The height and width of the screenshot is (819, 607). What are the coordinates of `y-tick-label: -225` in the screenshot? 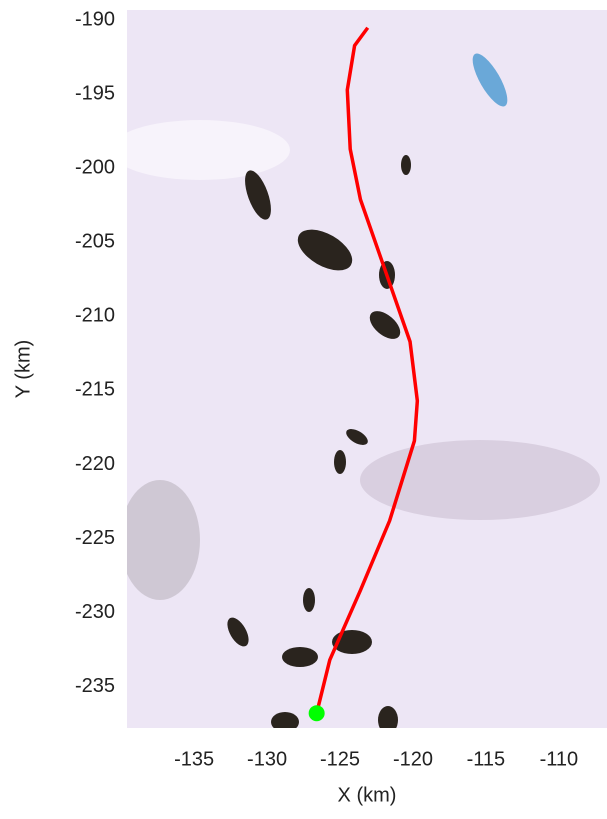 It's located at (95, 538).